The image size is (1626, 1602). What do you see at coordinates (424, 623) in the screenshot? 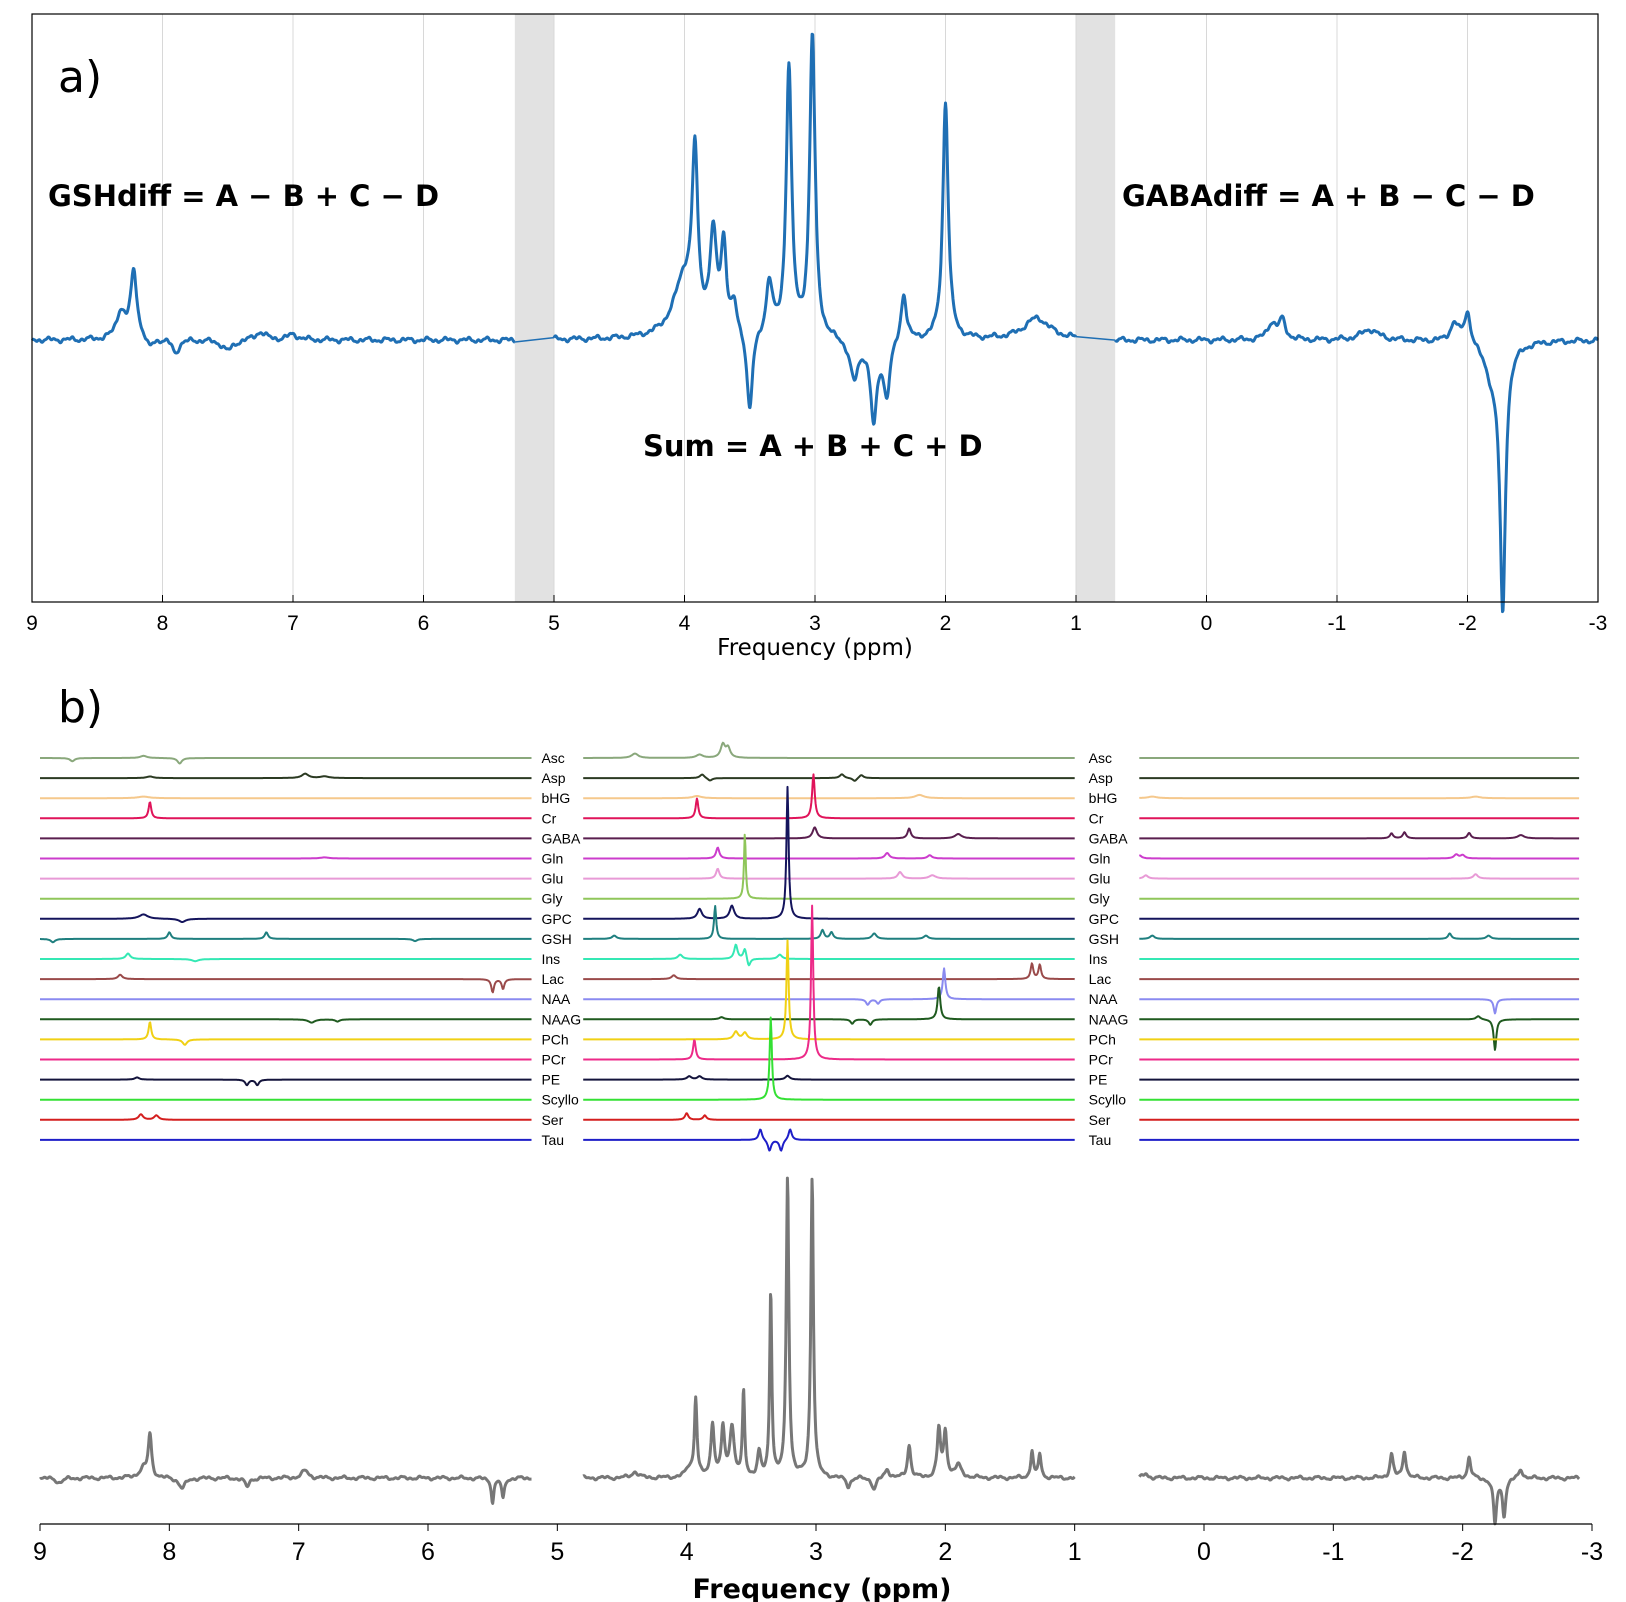
I see `x-tick-label: 6` at bounding box center [424, 623].